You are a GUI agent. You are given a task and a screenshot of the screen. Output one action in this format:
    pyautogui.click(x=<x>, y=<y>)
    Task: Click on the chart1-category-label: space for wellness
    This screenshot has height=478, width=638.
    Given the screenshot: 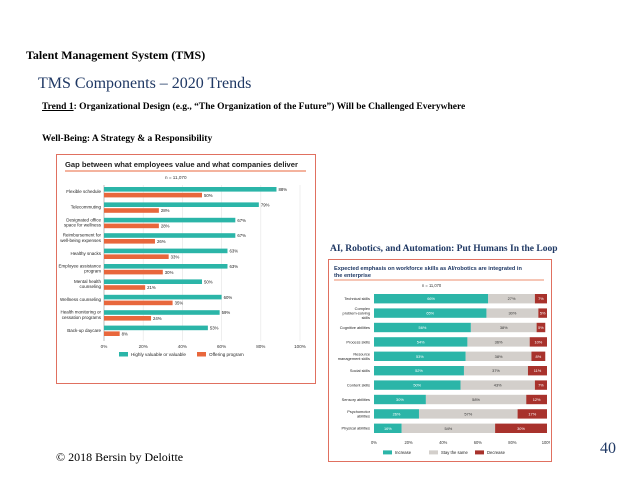 What is the action you would take?
    pyautogui.click(x=83, y=225)
    